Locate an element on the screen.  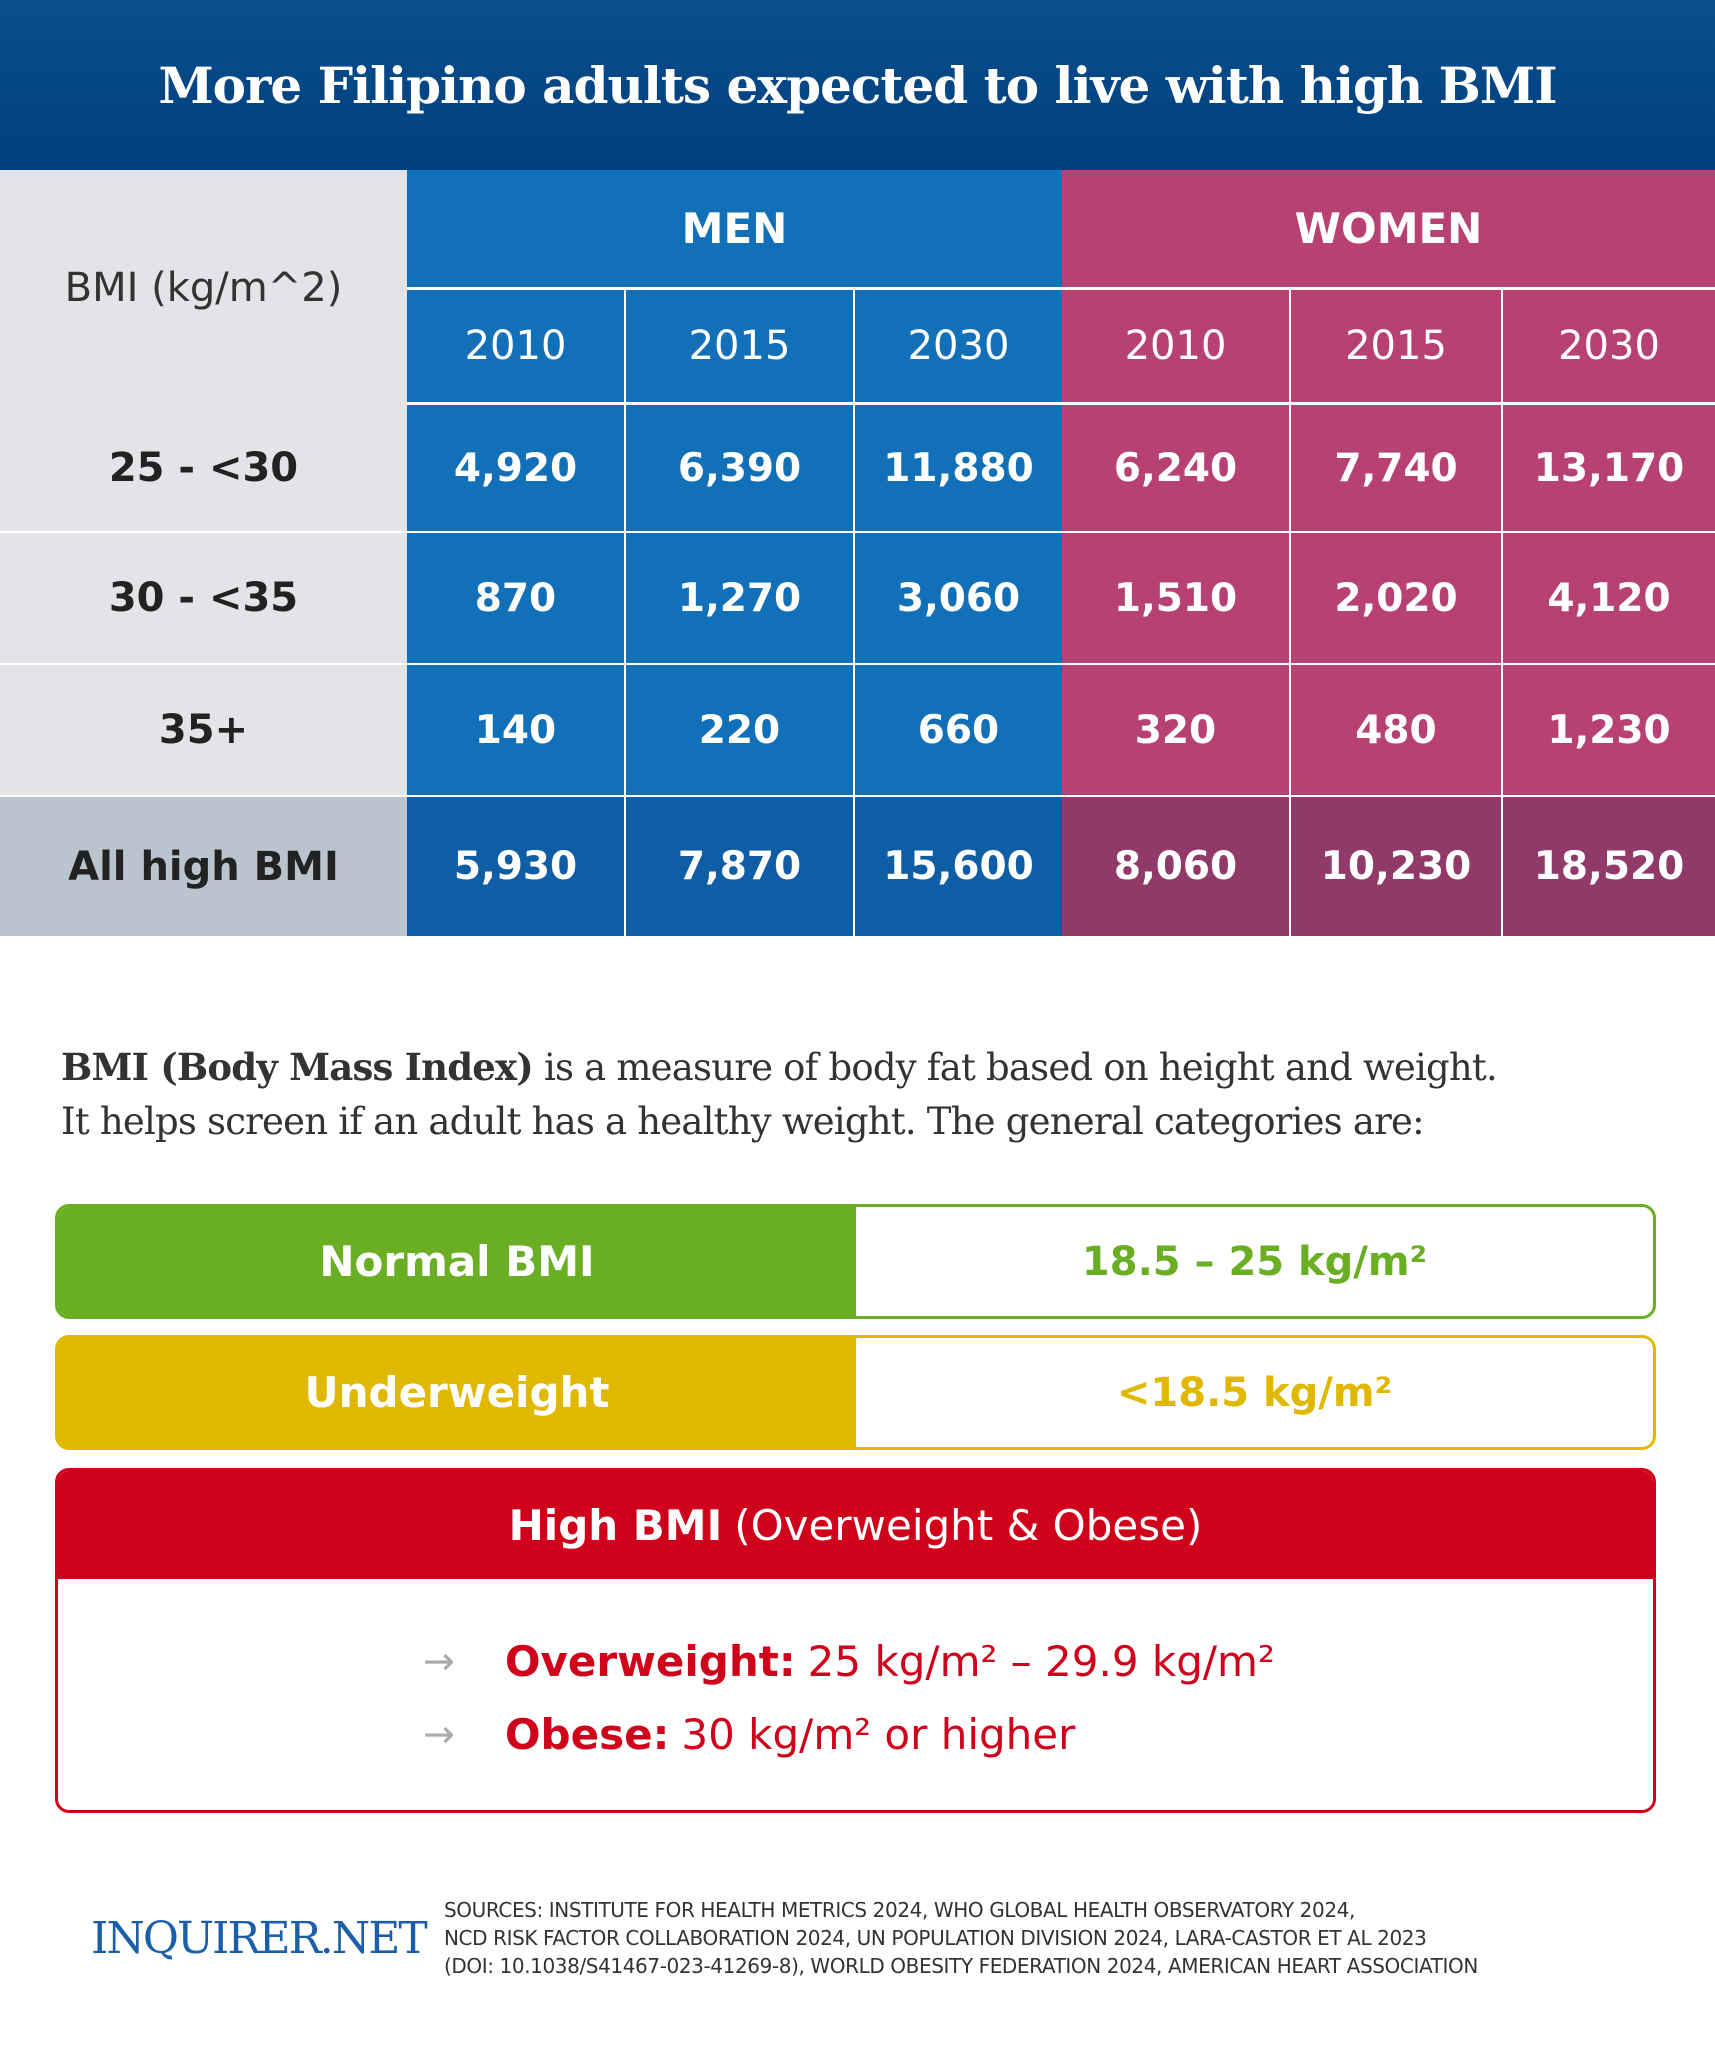
row-header: BMI (kg/m^2) is located at coordinates (203, 287).